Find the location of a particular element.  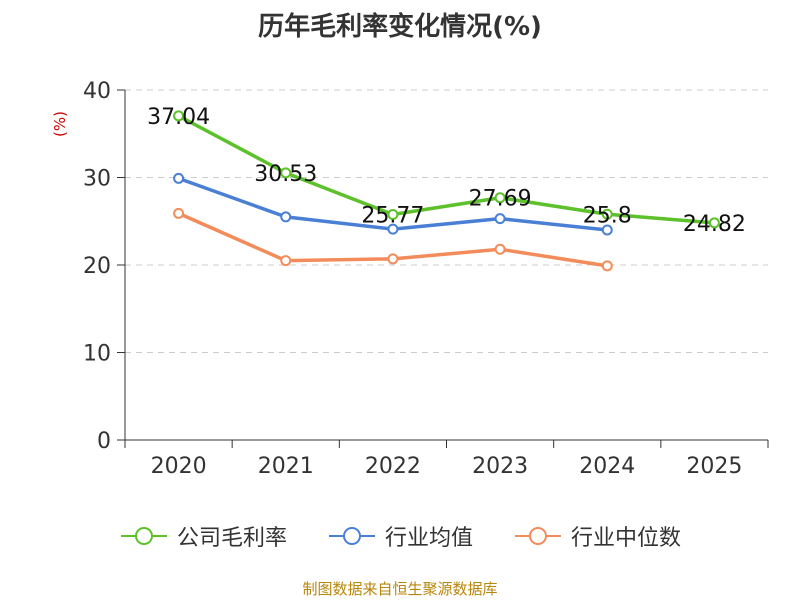

series-2-point-2020 is located at coordinates (179, 213).